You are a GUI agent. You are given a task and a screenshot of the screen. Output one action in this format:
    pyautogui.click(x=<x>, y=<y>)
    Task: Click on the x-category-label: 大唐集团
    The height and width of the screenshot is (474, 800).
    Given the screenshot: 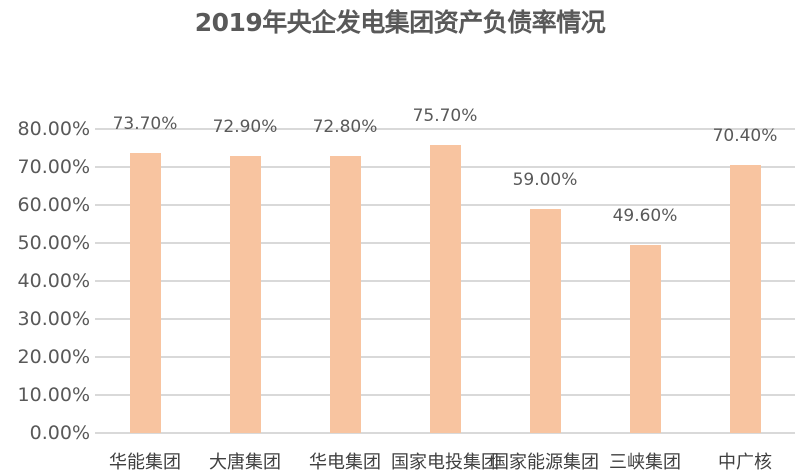 What is the action you would take?
    pyautogui.click(x=245, y=462)
    